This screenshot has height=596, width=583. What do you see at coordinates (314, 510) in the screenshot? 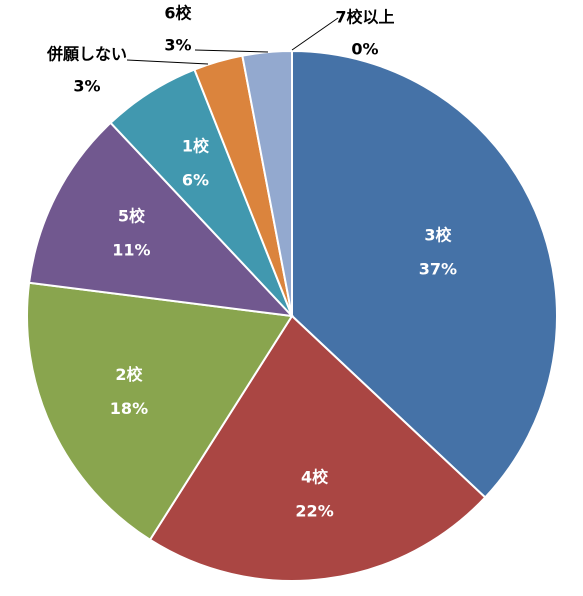
I see `value-label: 22%` at bounding box center [314, 510].